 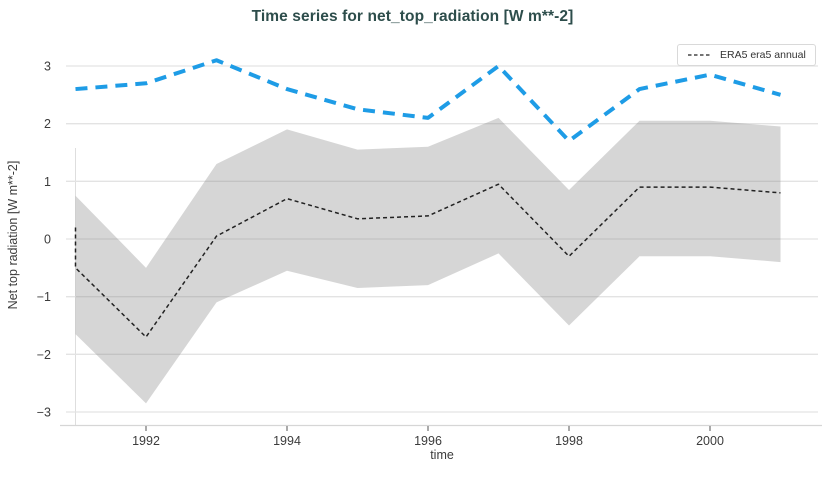 What do you see at coordinates (428, 441) in the screenshot?
I see `x-tick-label: 1996` at bounding box center [428, 441].